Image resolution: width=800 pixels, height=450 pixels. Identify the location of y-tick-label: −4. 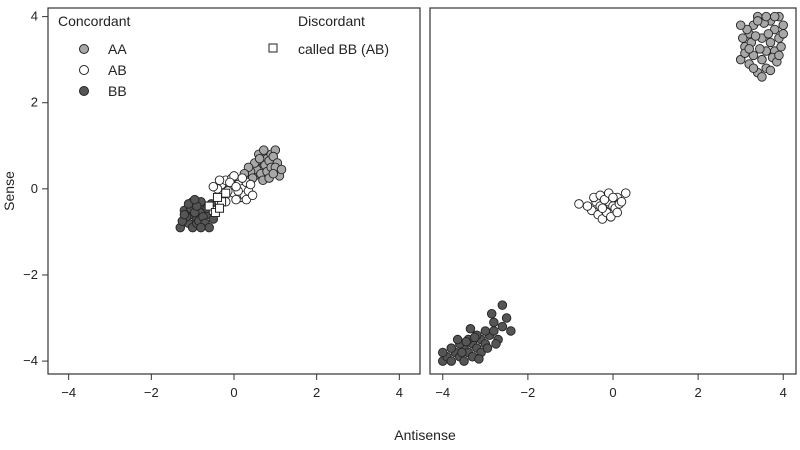
(30, 360).